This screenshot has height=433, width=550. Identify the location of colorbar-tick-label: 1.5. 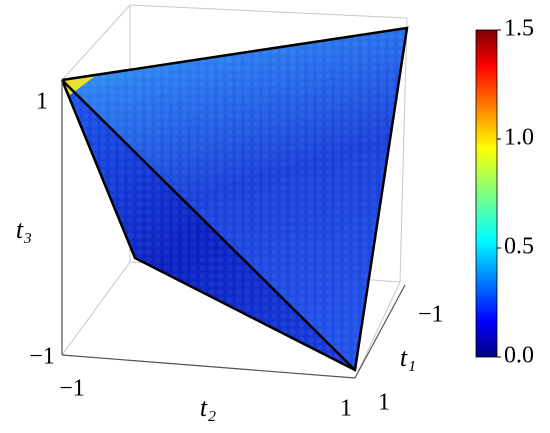
(519, 29).